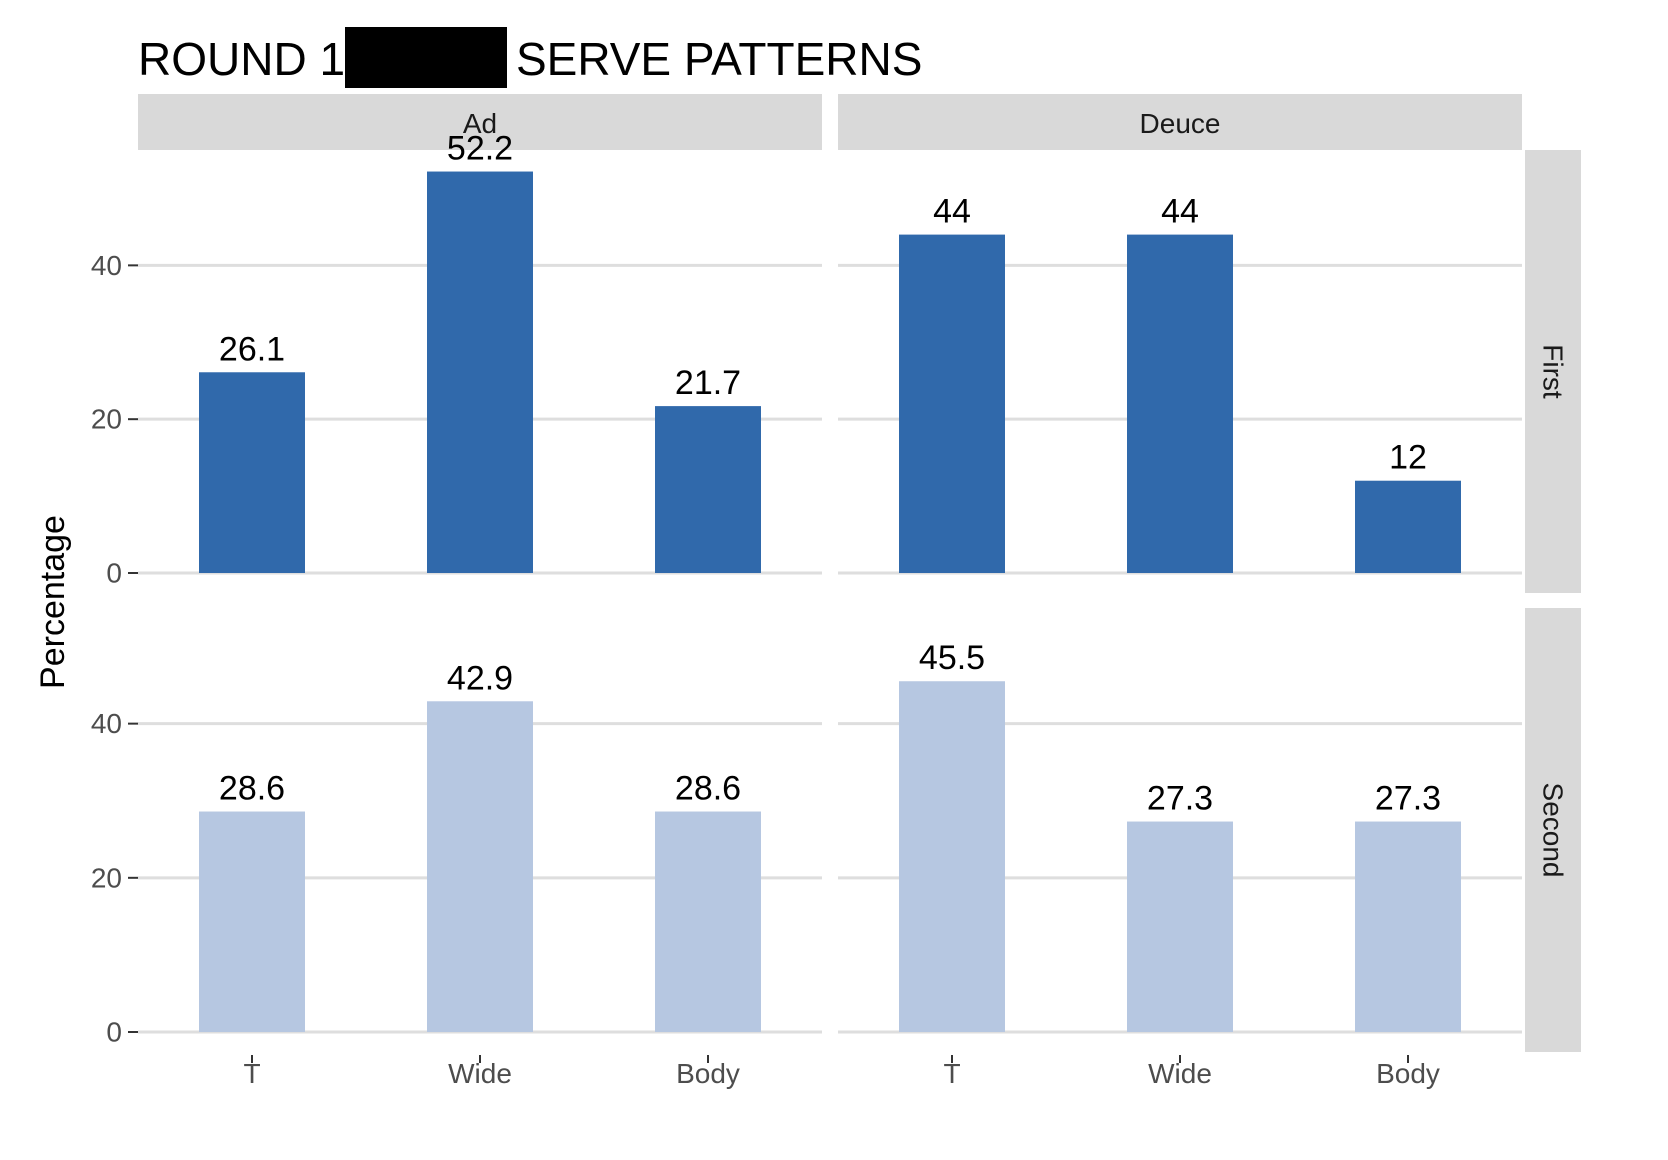 The height and width of the screenshot is (1160, 1668). I want to click on strip-label-ad: Ad, so click(480, 123).